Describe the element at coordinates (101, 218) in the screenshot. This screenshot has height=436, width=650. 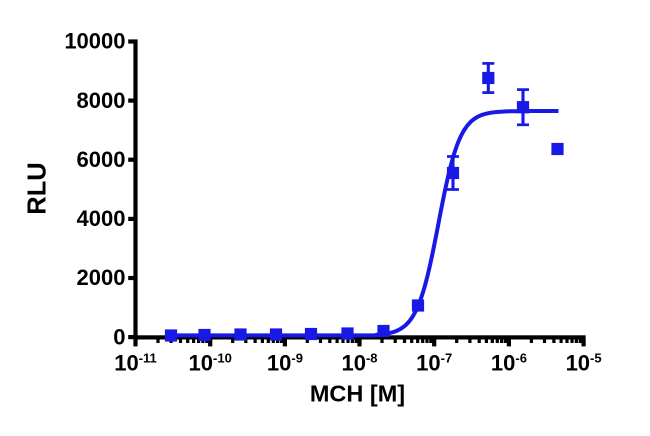
I see `svg-text: 4000` at that location.